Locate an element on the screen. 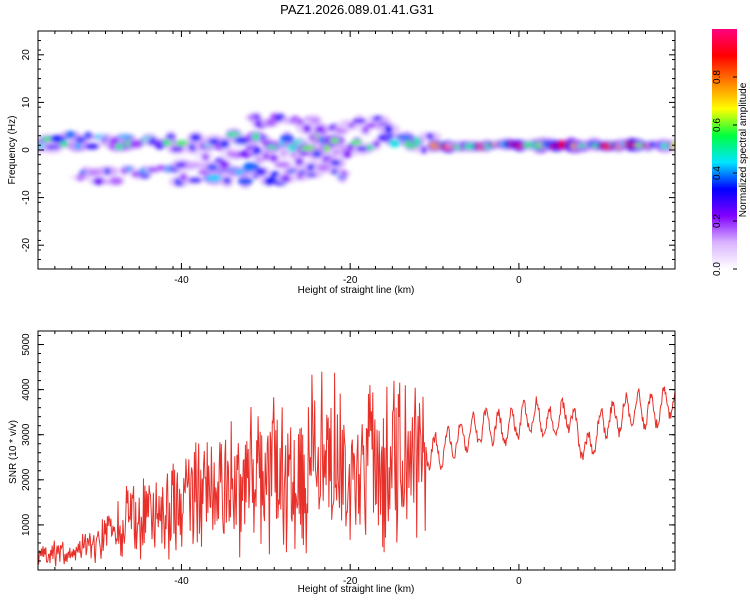 The height and width of the screenshot is (605, 750). chart-title: PAZ1.2026.089.01.41.G31 is located at coordinates (357, 9).